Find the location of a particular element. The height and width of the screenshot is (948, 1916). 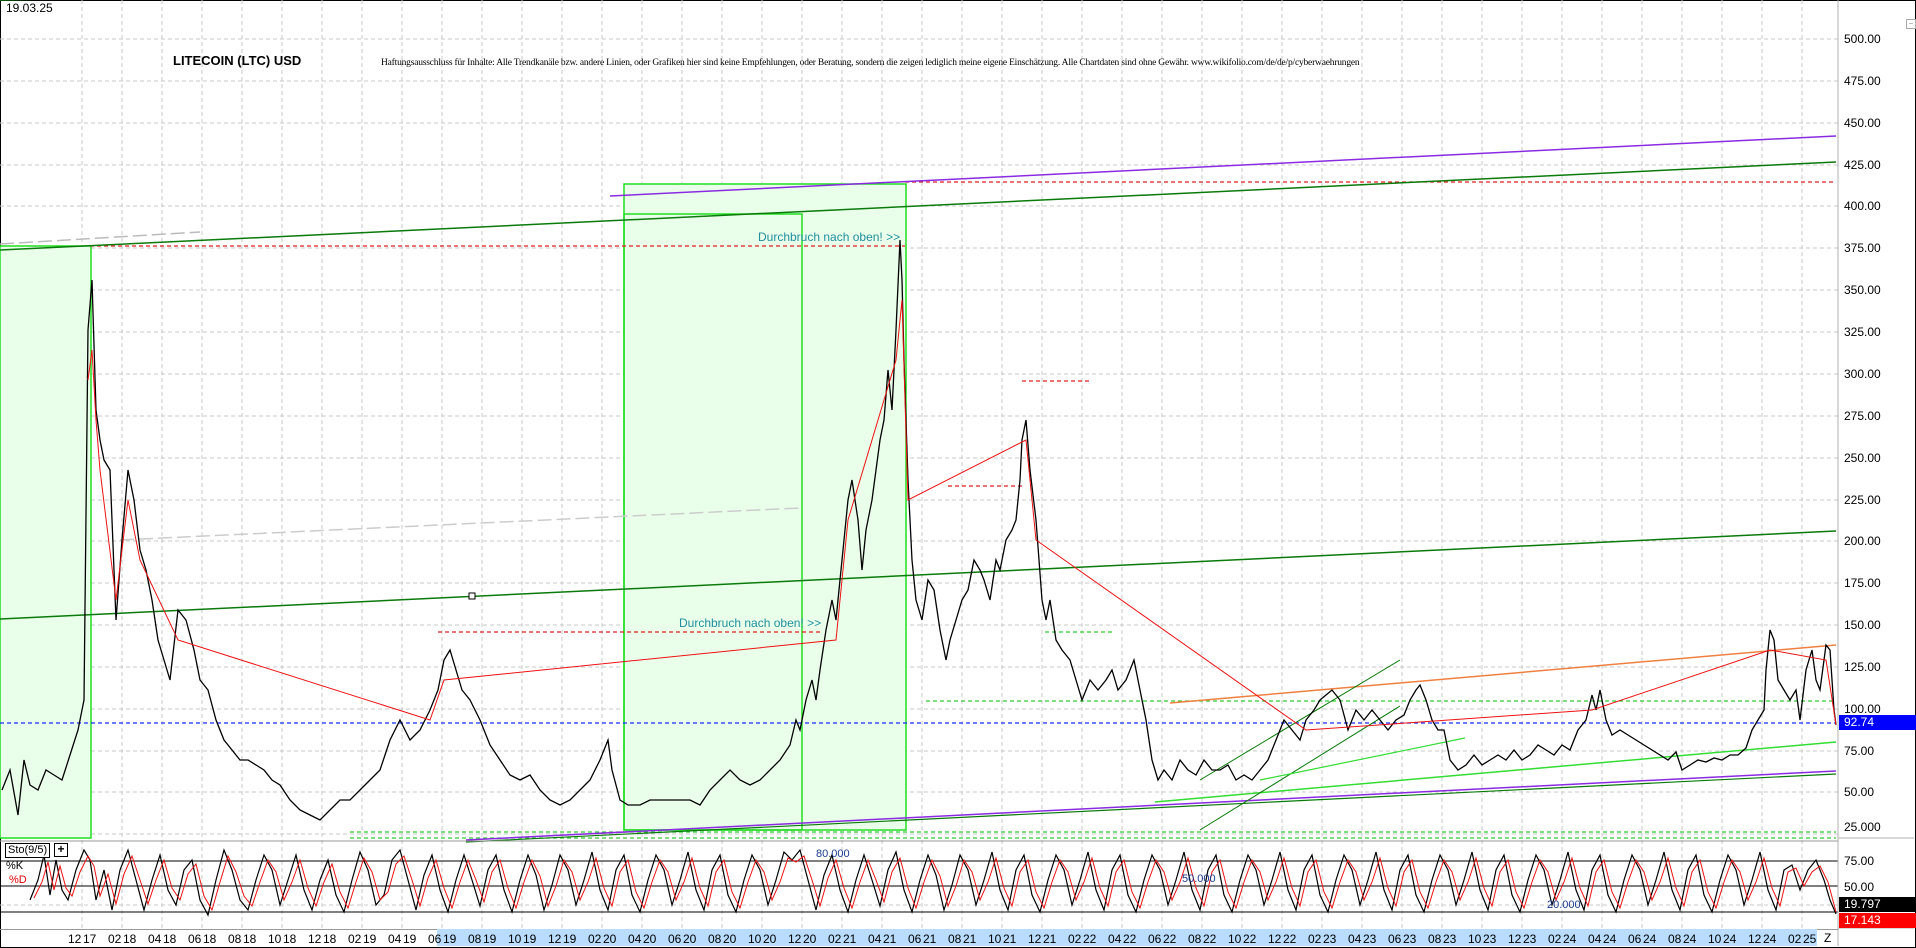

purple-lower-channel is located at coordinates (1151, 805).